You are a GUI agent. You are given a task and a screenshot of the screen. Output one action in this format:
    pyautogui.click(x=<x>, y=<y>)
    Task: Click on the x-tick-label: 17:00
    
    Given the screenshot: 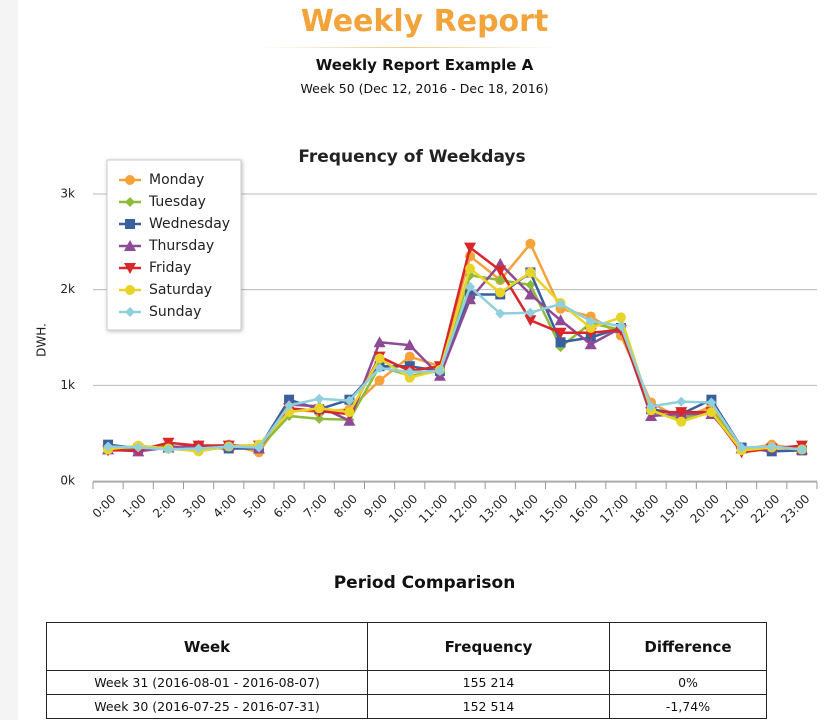 What is the action you would take?
    pyautogui.click(x=614, y=509)
    